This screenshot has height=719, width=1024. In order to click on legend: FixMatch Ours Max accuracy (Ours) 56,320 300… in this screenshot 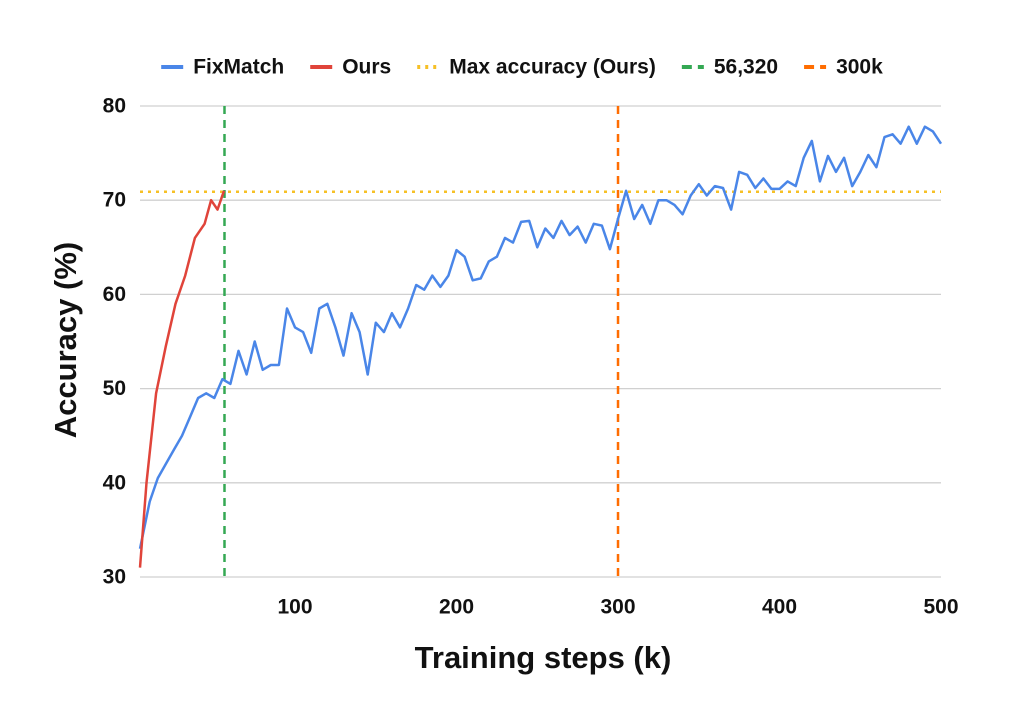, I will do `click(522, 67)`.